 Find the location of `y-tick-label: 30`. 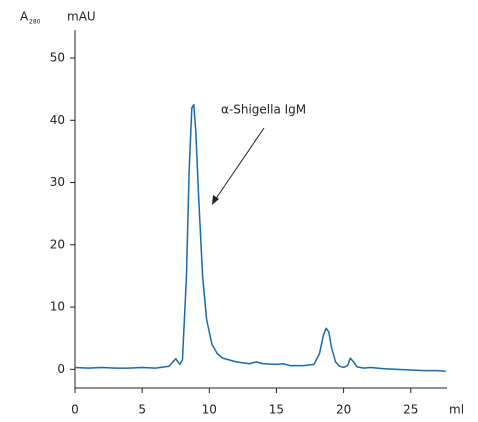

y-tick-label: 30 is located at coordinates (57, 182).